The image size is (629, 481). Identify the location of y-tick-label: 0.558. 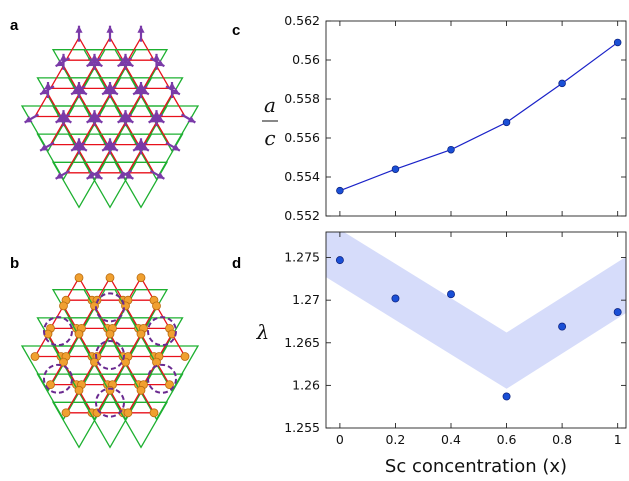
(302, 98).